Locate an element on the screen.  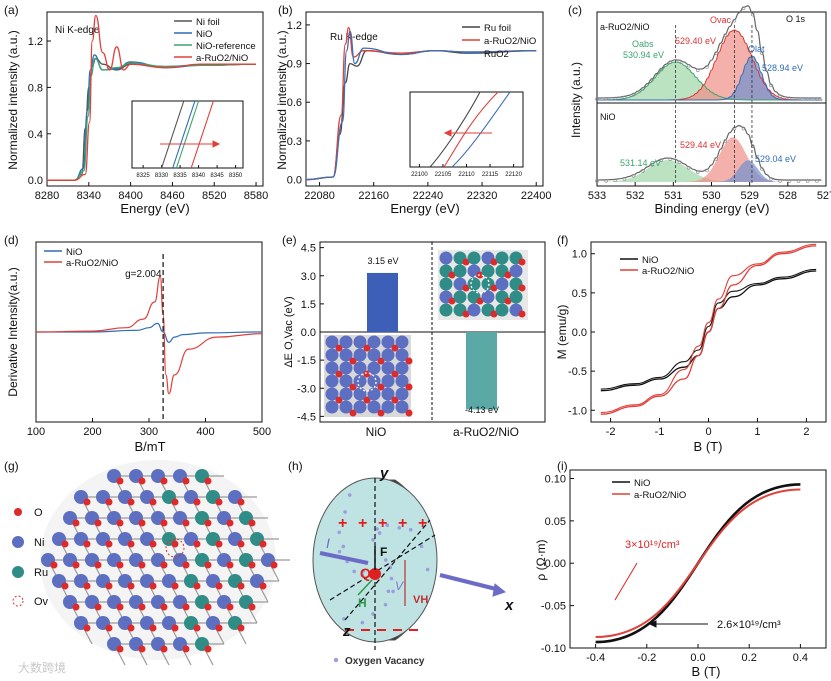
vacancy-legend-dot is located at coordinates (336, 660).